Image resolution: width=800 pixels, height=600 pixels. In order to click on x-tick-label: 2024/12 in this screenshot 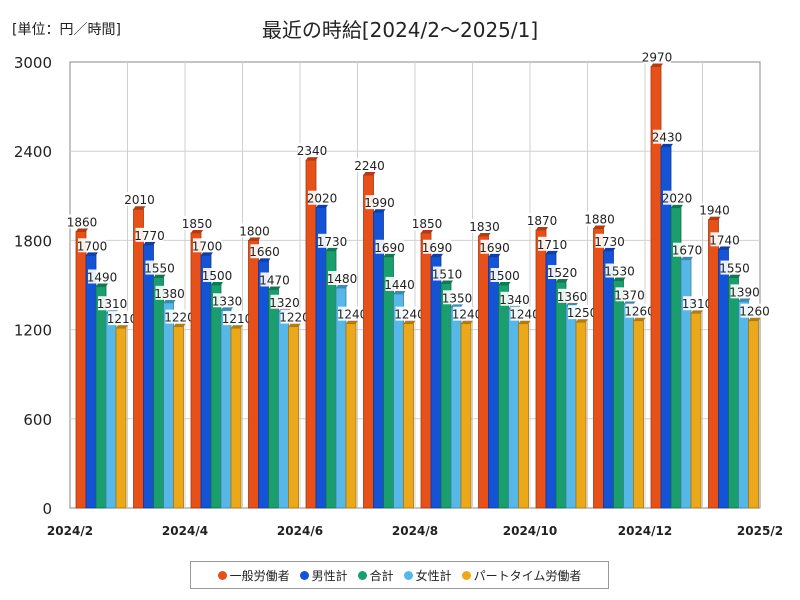, I will do `click(645, 531)`.